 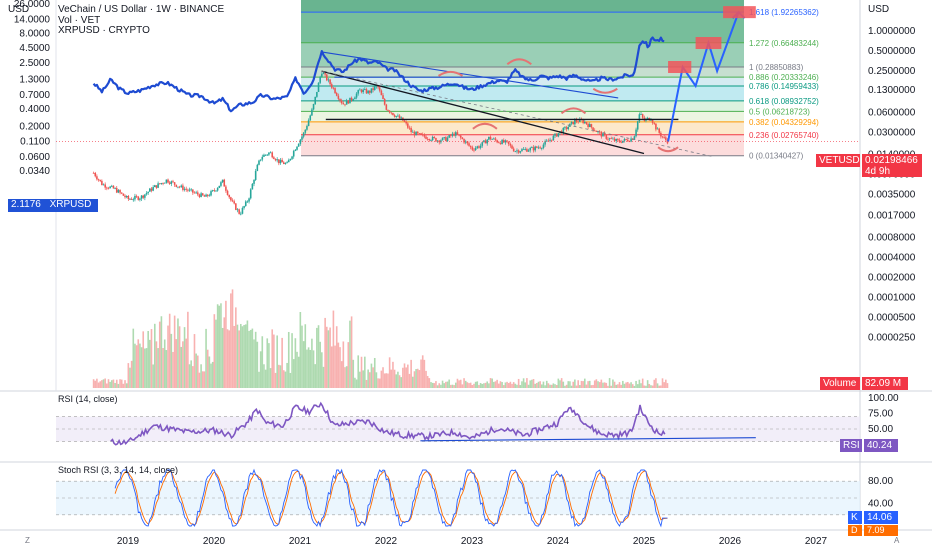 I want to click on time-axis-tick: 2025, so click(x=644, y=541).